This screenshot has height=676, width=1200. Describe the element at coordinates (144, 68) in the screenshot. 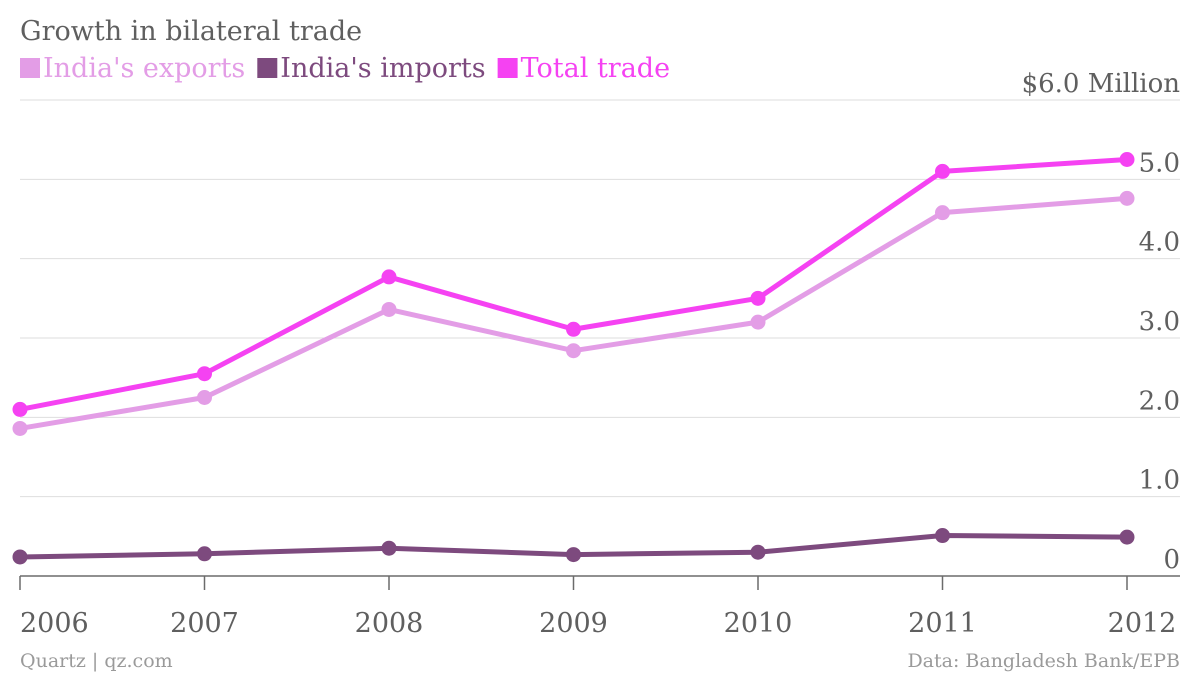

I see `legend-label-0: India's exports` at that location.